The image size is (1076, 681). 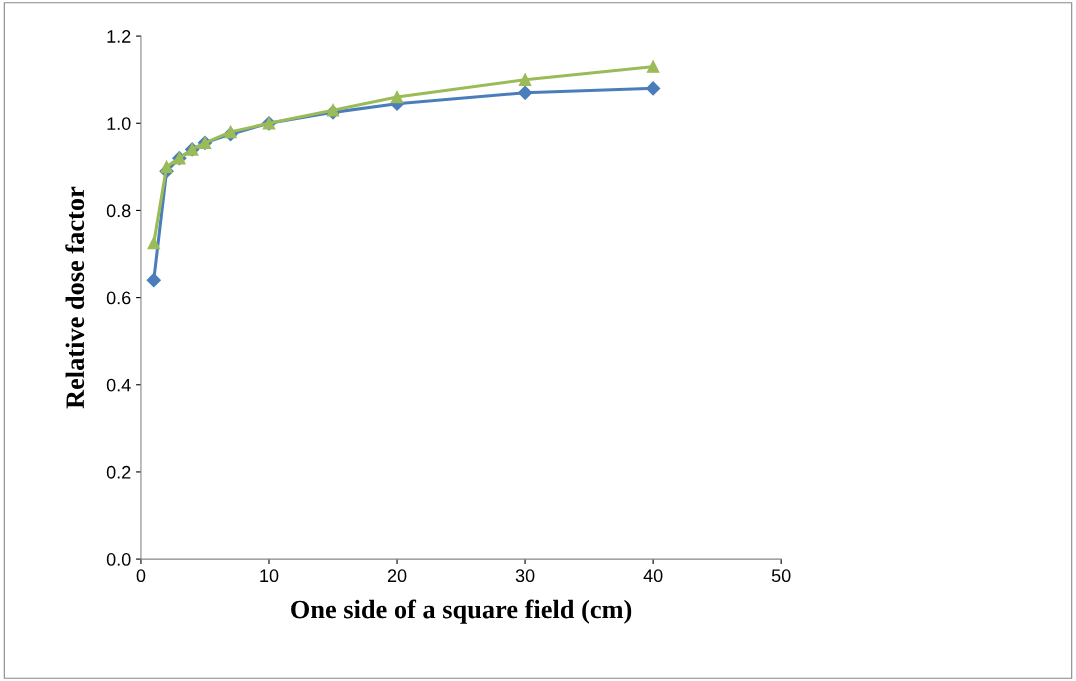 I want to click on y-tick-label: 0.4, so click(x=118, y=385).